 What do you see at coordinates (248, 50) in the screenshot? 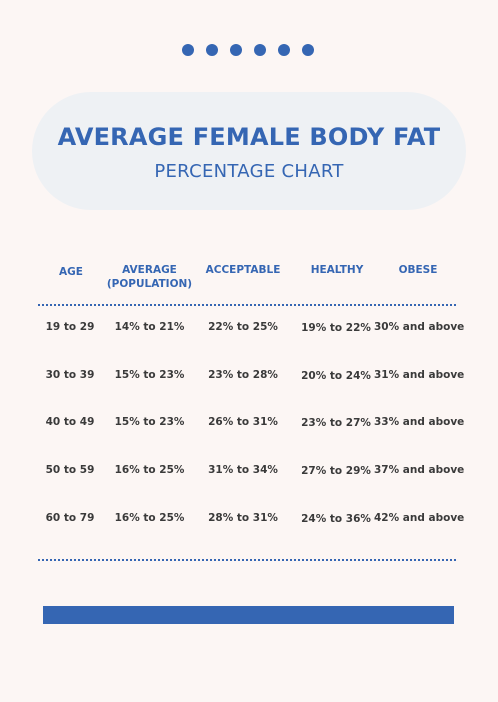
I see `decorative-dots` at bounding box center [248, 50].